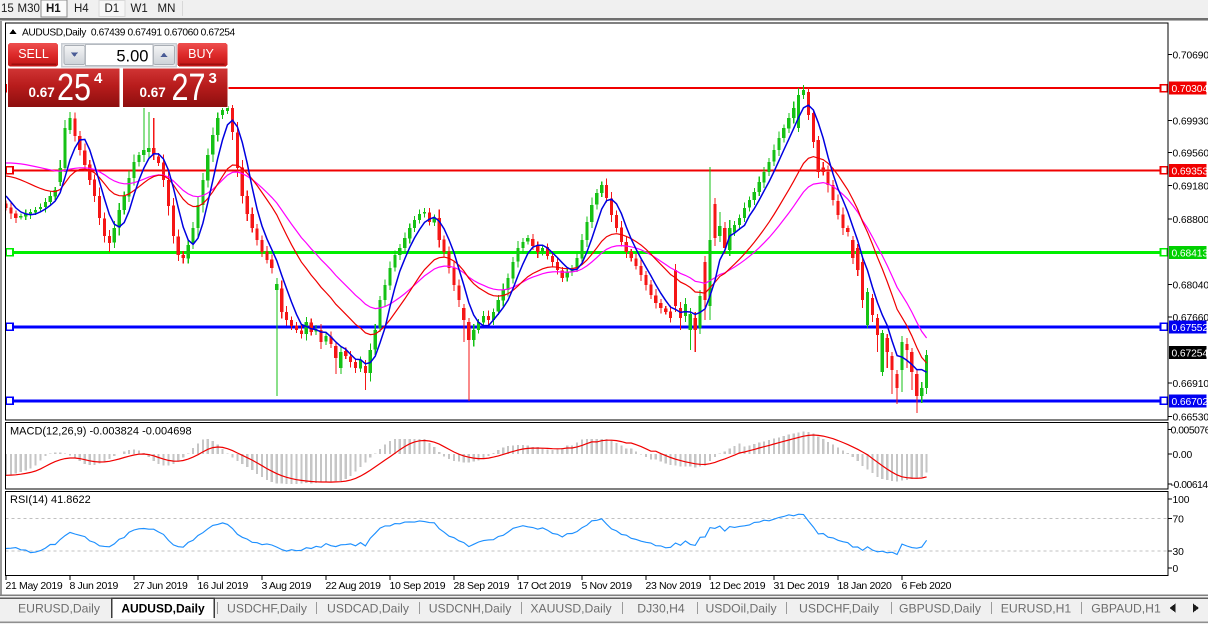  Describe the element at coordinates (1189, 430) in the screenshot. I see `svg-text: 0.005076` at that location.